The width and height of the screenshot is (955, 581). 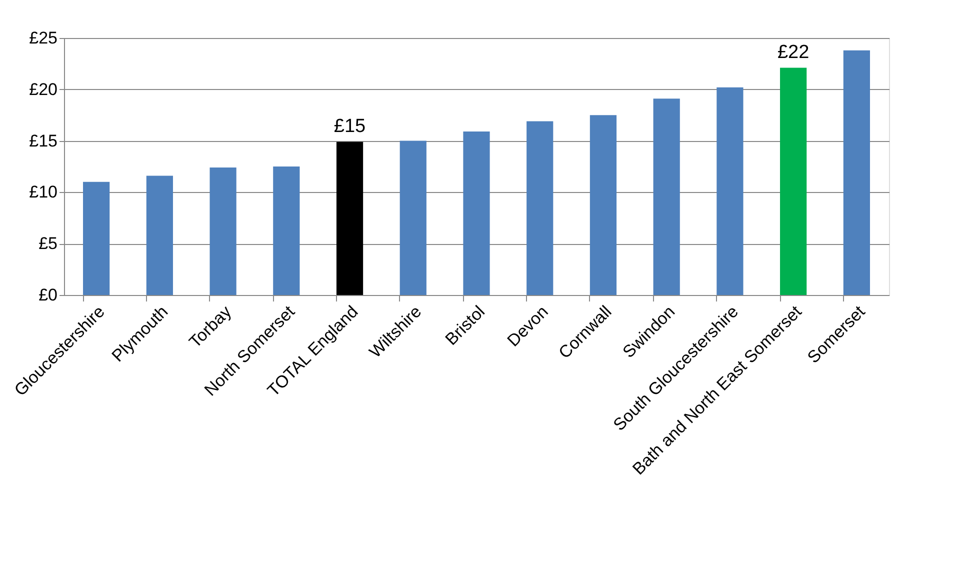 What do you see at coordinates (793, 52) in the screenshot?
I see `data-label: £22` at bounding box center [793, 52].